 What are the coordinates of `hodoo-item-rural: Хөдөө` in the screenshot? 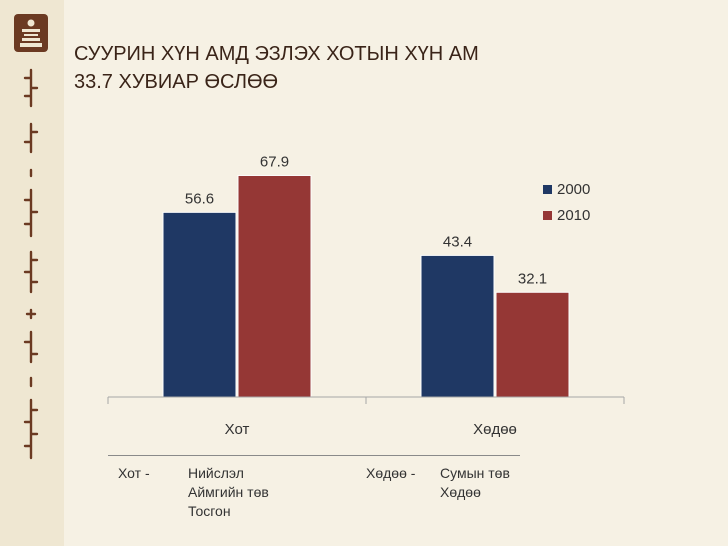 It's located at (460, 492).